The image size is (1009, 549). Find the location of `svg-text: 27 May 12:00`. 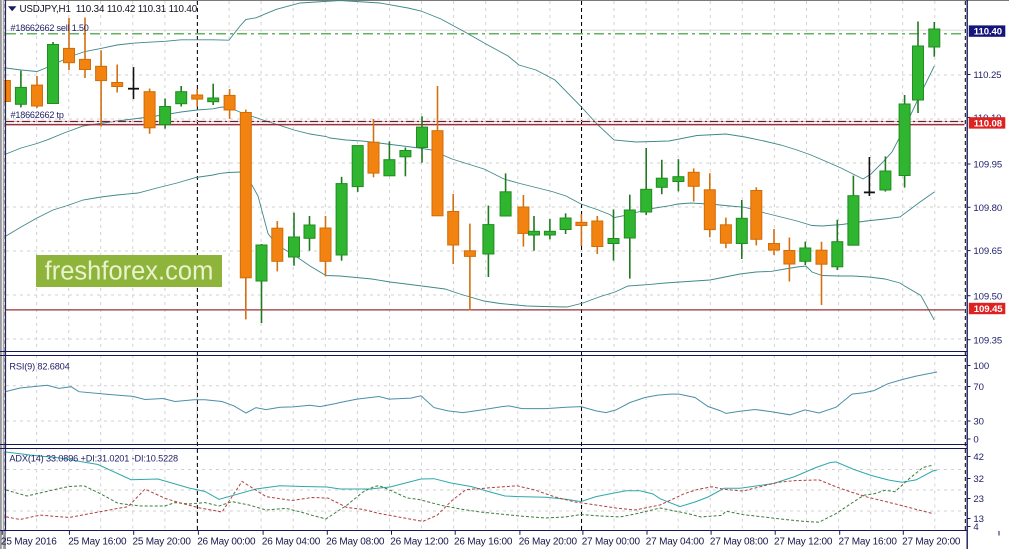

svg-text: 27 May 12:00 is located at coordinates (803, 542).